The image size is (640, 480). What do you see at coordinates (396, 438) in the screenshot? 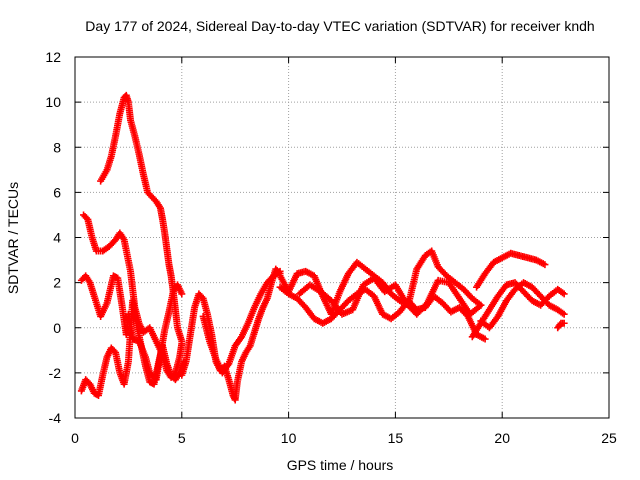
I see `x-tick-label: 15` at bounding box center [396, 438].